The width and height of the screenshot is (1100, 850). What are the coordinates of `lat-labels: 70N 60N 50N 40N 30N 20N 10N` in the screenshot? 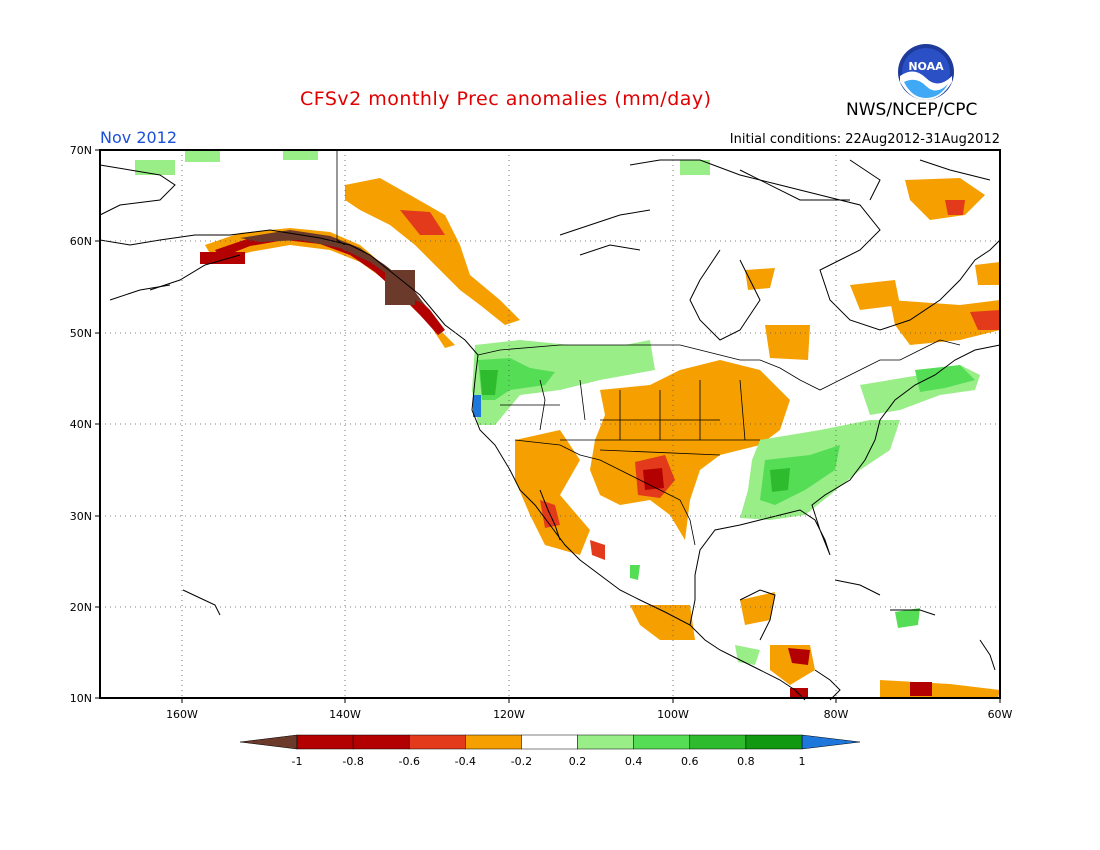 It's located at (81, 424).